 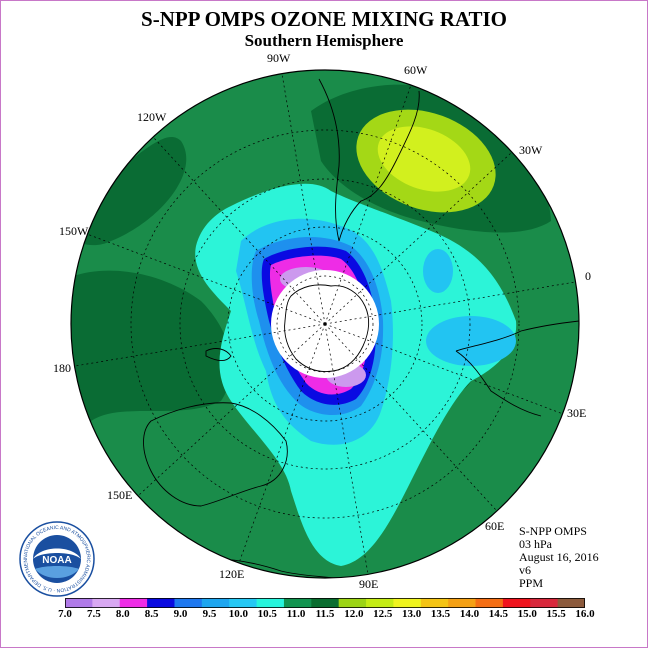 I want to click on colorbar-tick-label: 10.0, so click(x=238, y=614).